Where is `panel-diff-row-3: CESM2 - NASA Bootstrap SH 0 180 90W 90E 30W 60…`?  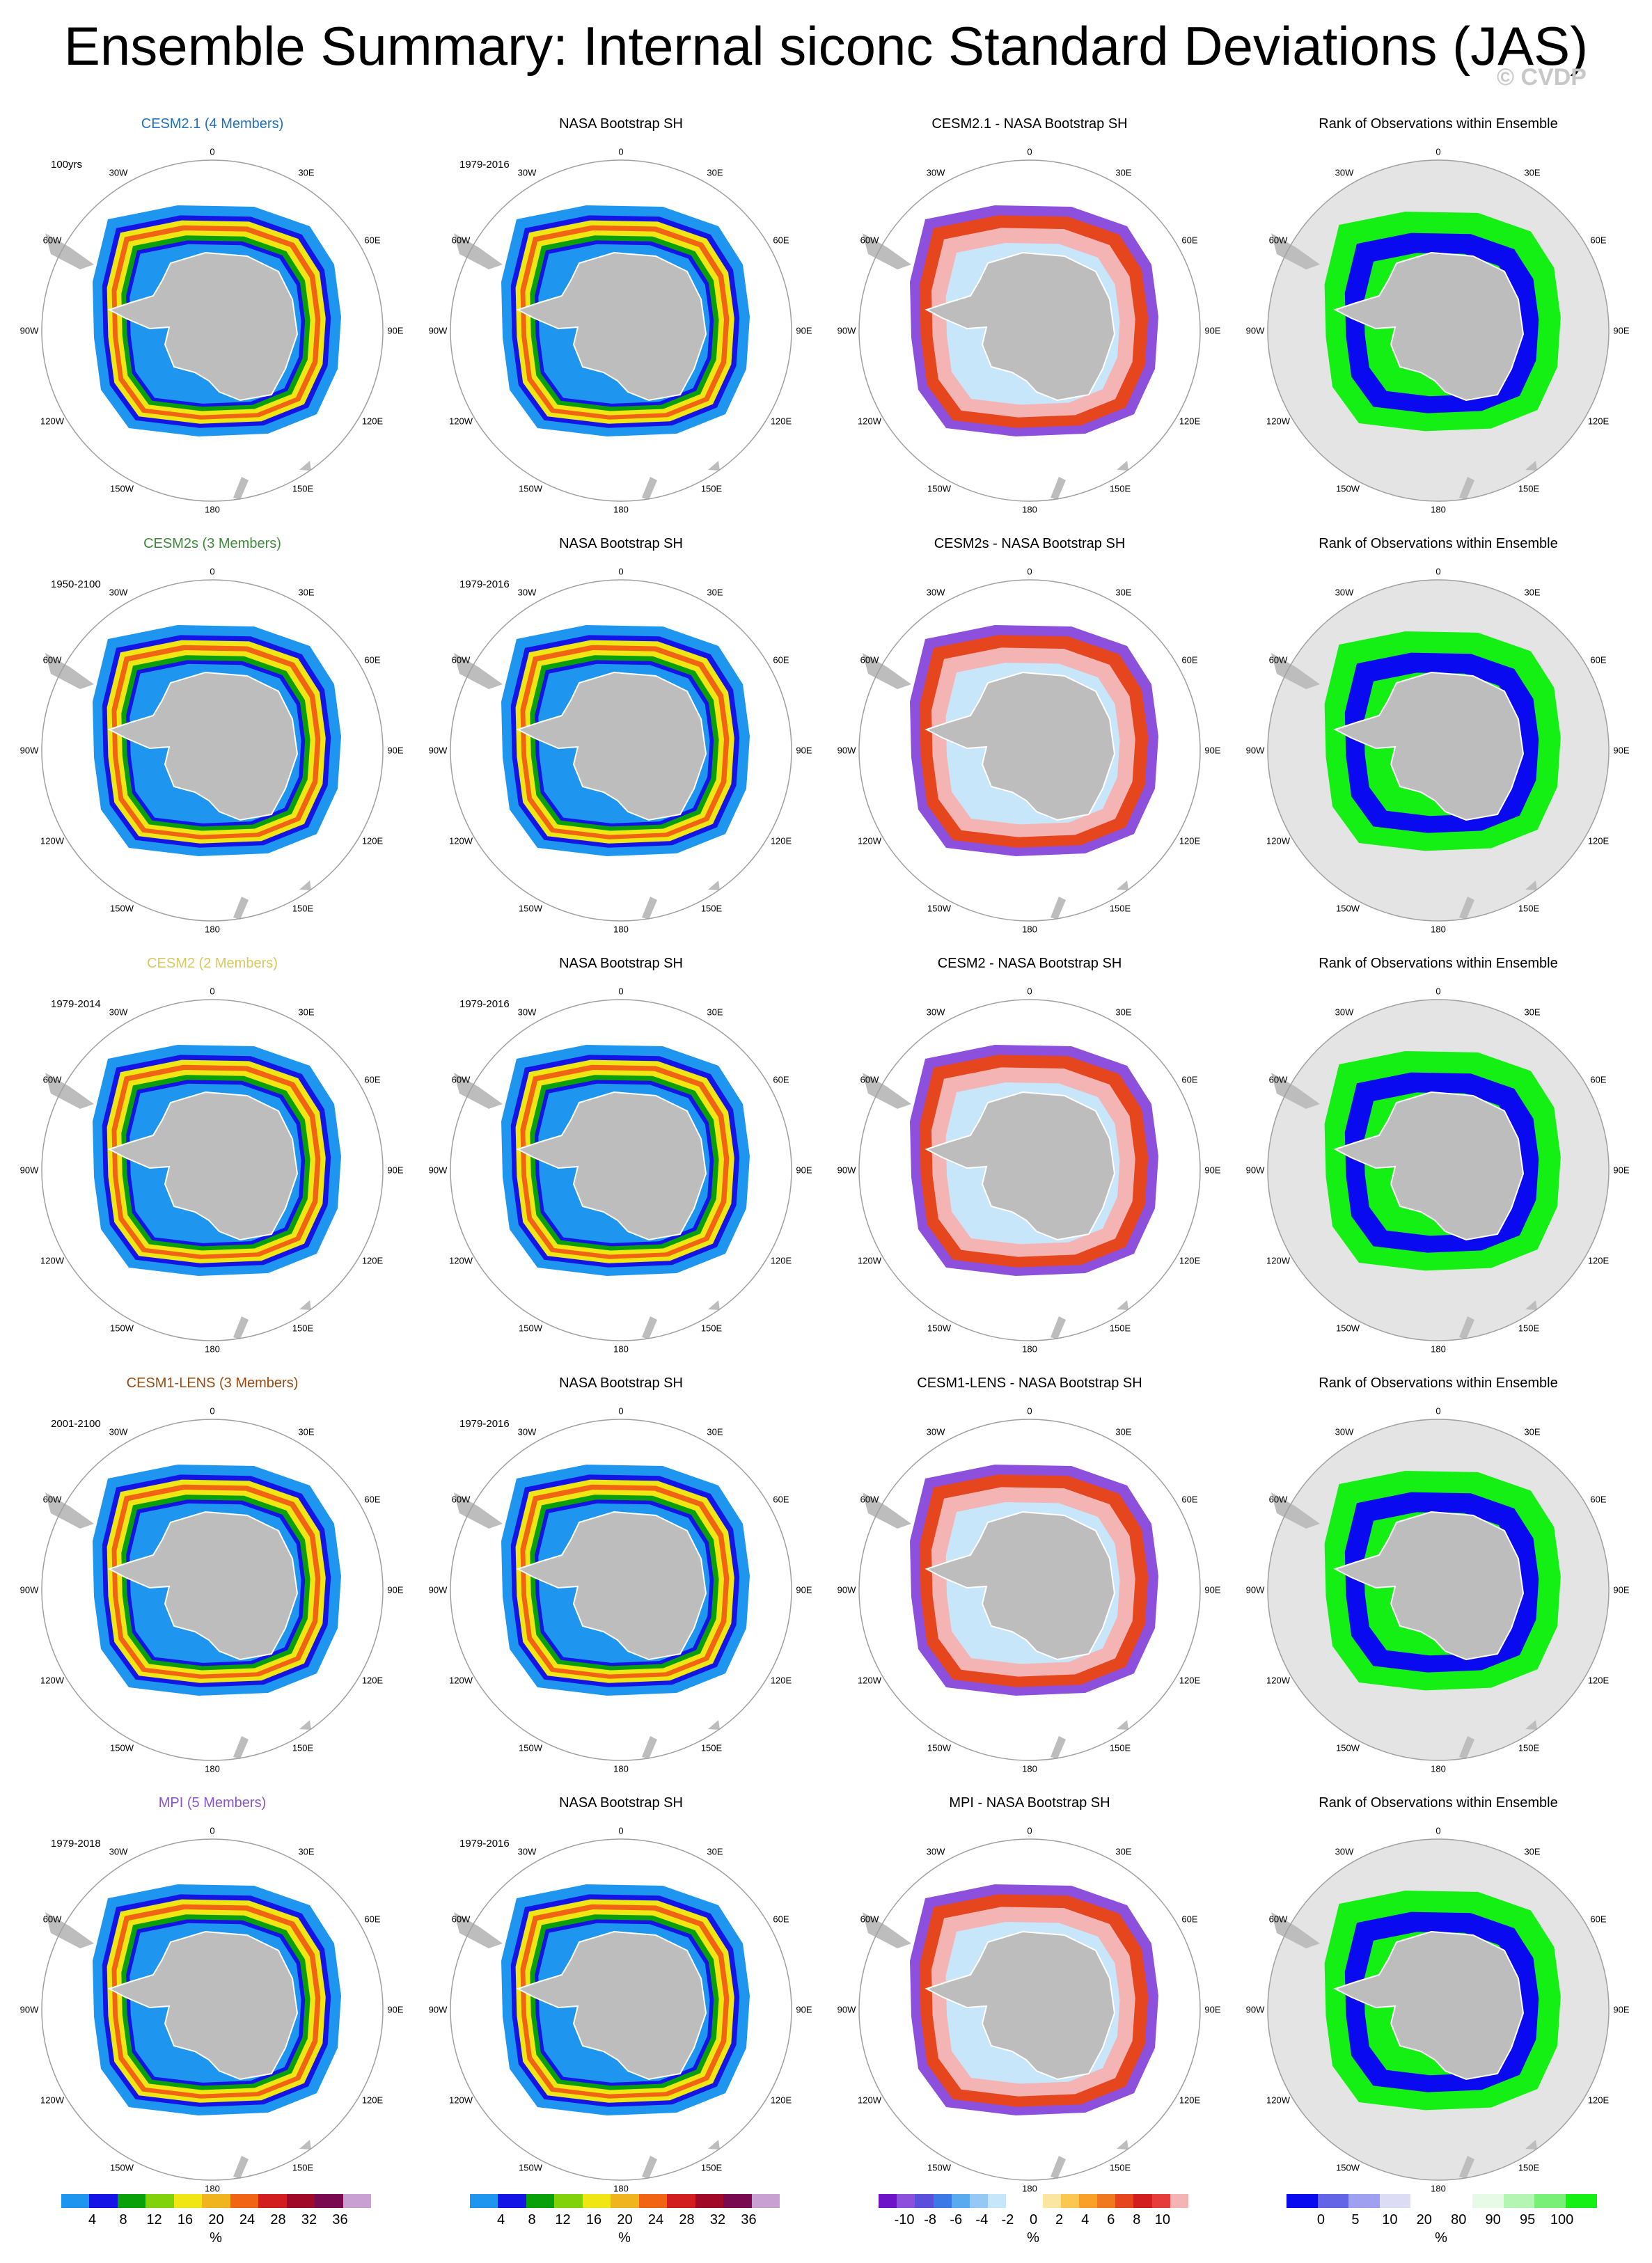 panel-diff-row-3: CESM2 - NASA Bootstrap SH 0 180 90W 90E 30W 60… is located at coordinates (1030, 1153).